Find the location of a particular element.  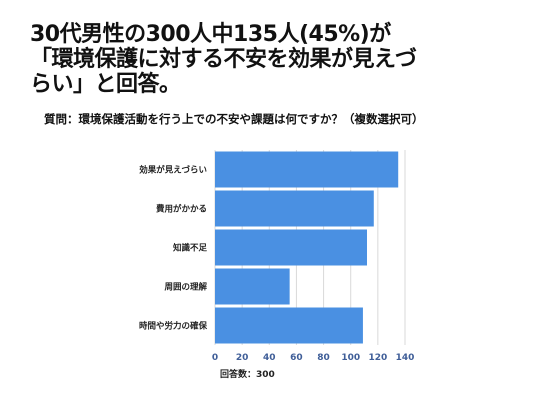

x-tick-label: 60 is located at coordinates (296, 358).